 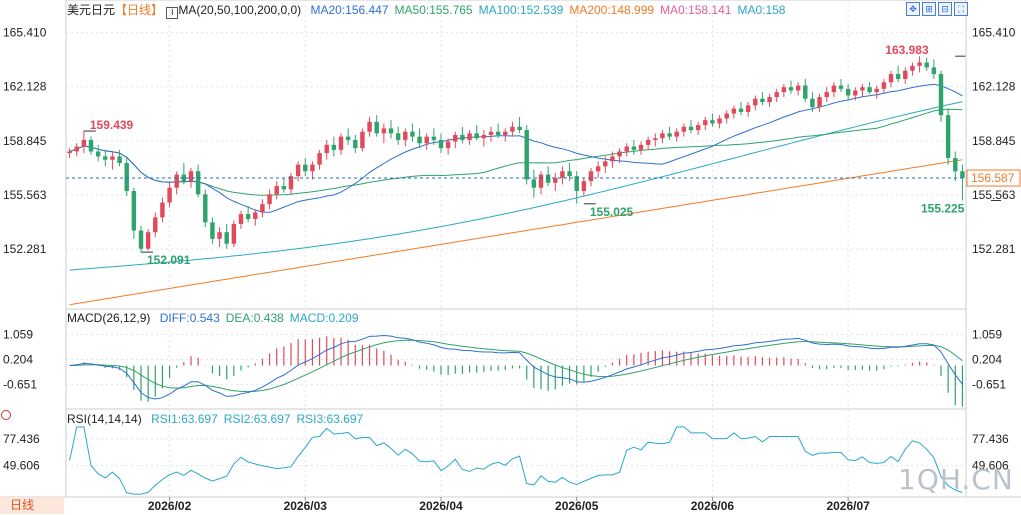 What do you see at coordinates (994, 87) in the screenshot?
I see `y-tick-right: 162.128` at bounding box center [994, 87].